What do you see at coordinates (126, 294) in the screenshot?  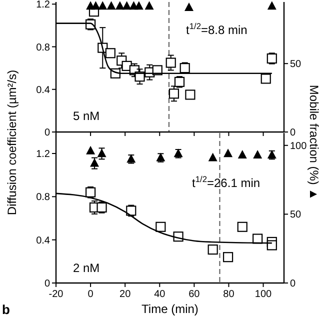 I see `x-tick-label: 20` at bounding box center [126, 294].